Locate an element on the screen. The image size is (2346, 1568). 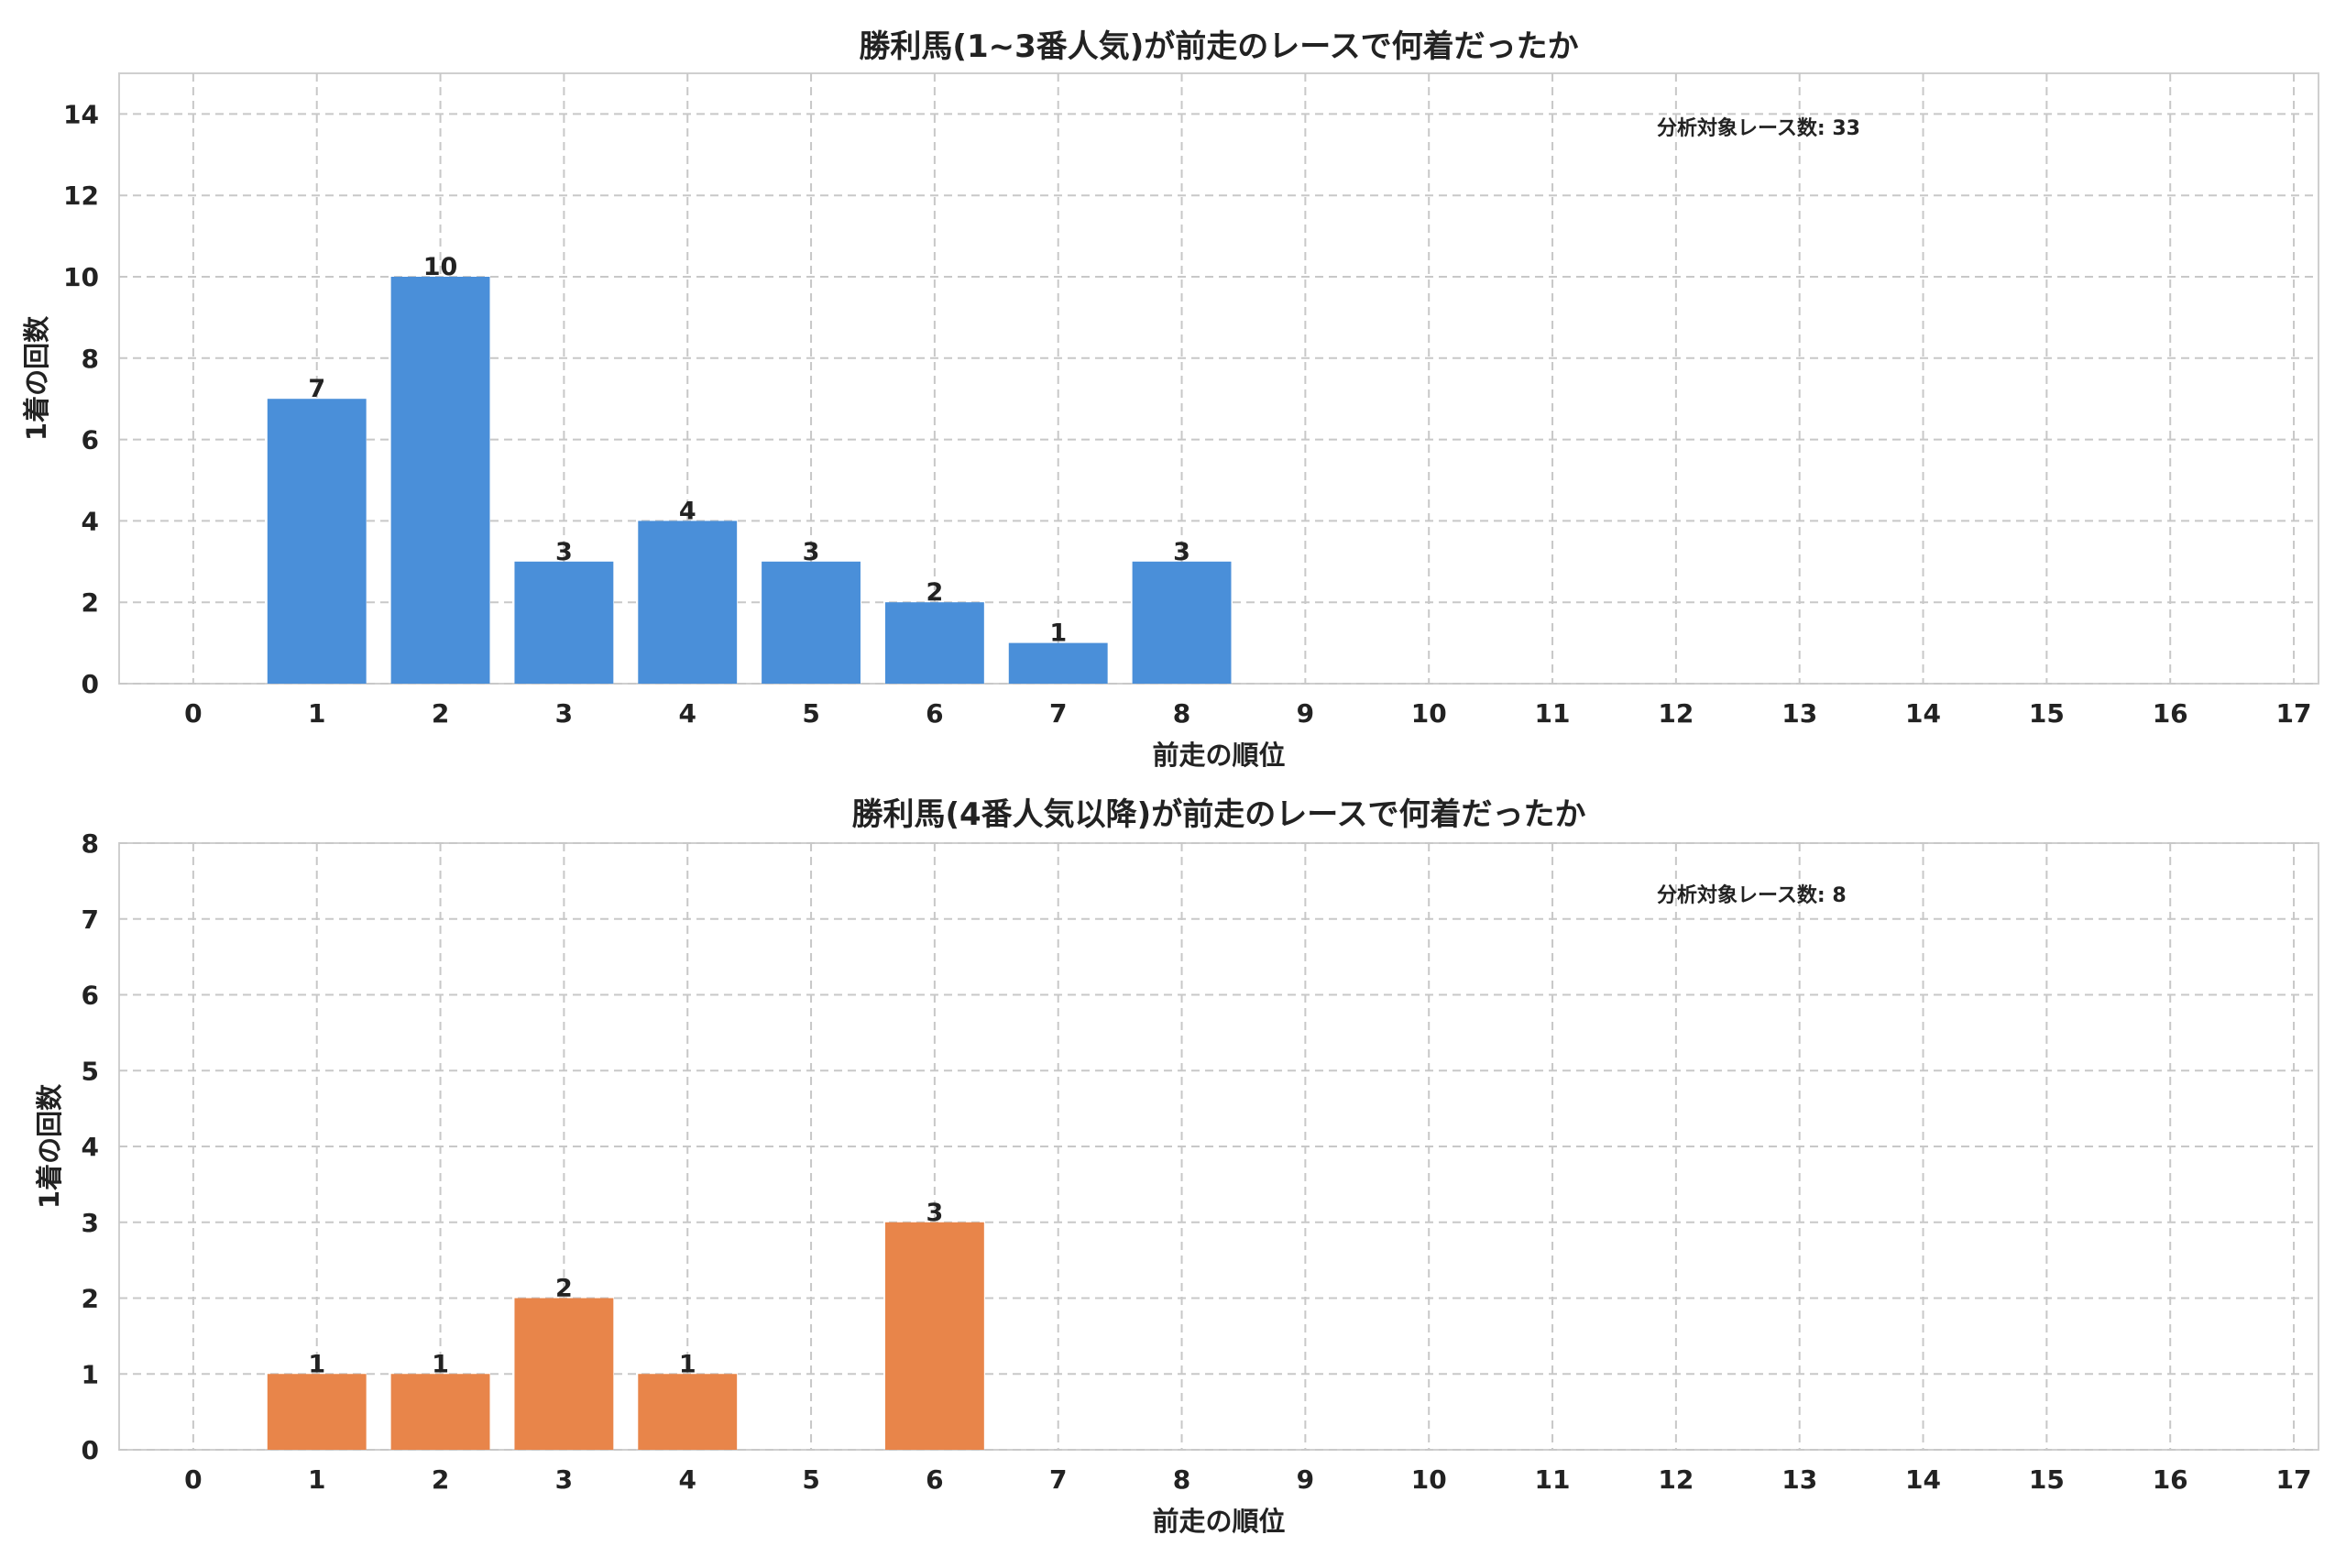
race-count-annotation: 分析対象レース数: 8 is located at coordinates (1752, 895).